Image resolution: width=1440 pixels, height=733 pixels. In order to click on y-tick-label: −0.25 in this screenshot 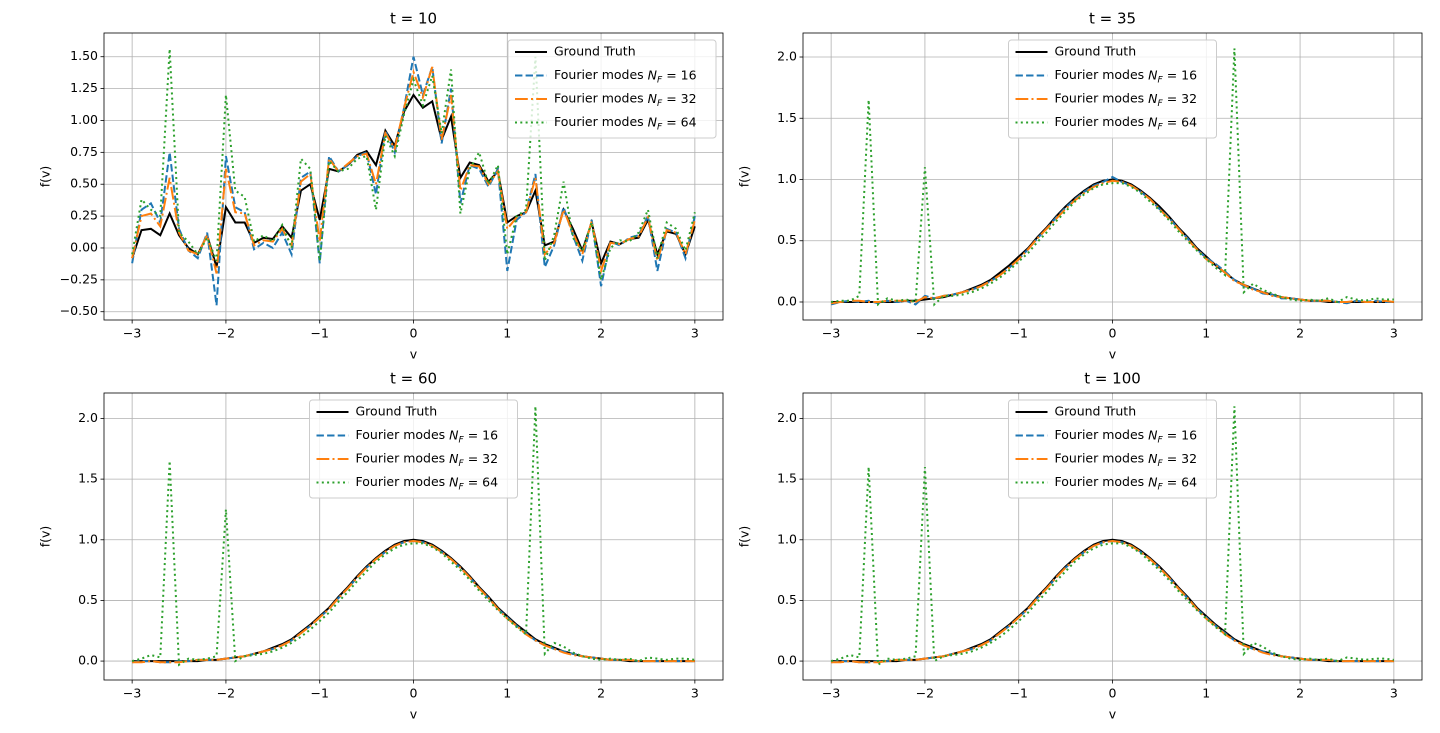, I will do `click(79, 278)`.